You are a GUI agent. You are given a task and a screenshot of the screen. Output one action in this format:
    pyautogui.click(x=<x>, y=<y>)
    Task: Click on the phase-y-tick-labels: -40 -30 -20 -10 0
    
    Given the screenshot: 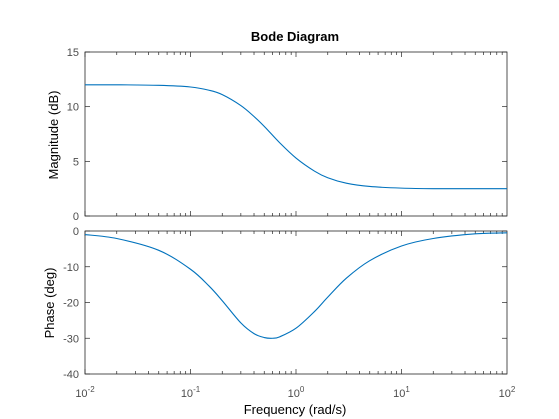 What is the action you would take?
    pyautogui.click(x=71, y=303)
    